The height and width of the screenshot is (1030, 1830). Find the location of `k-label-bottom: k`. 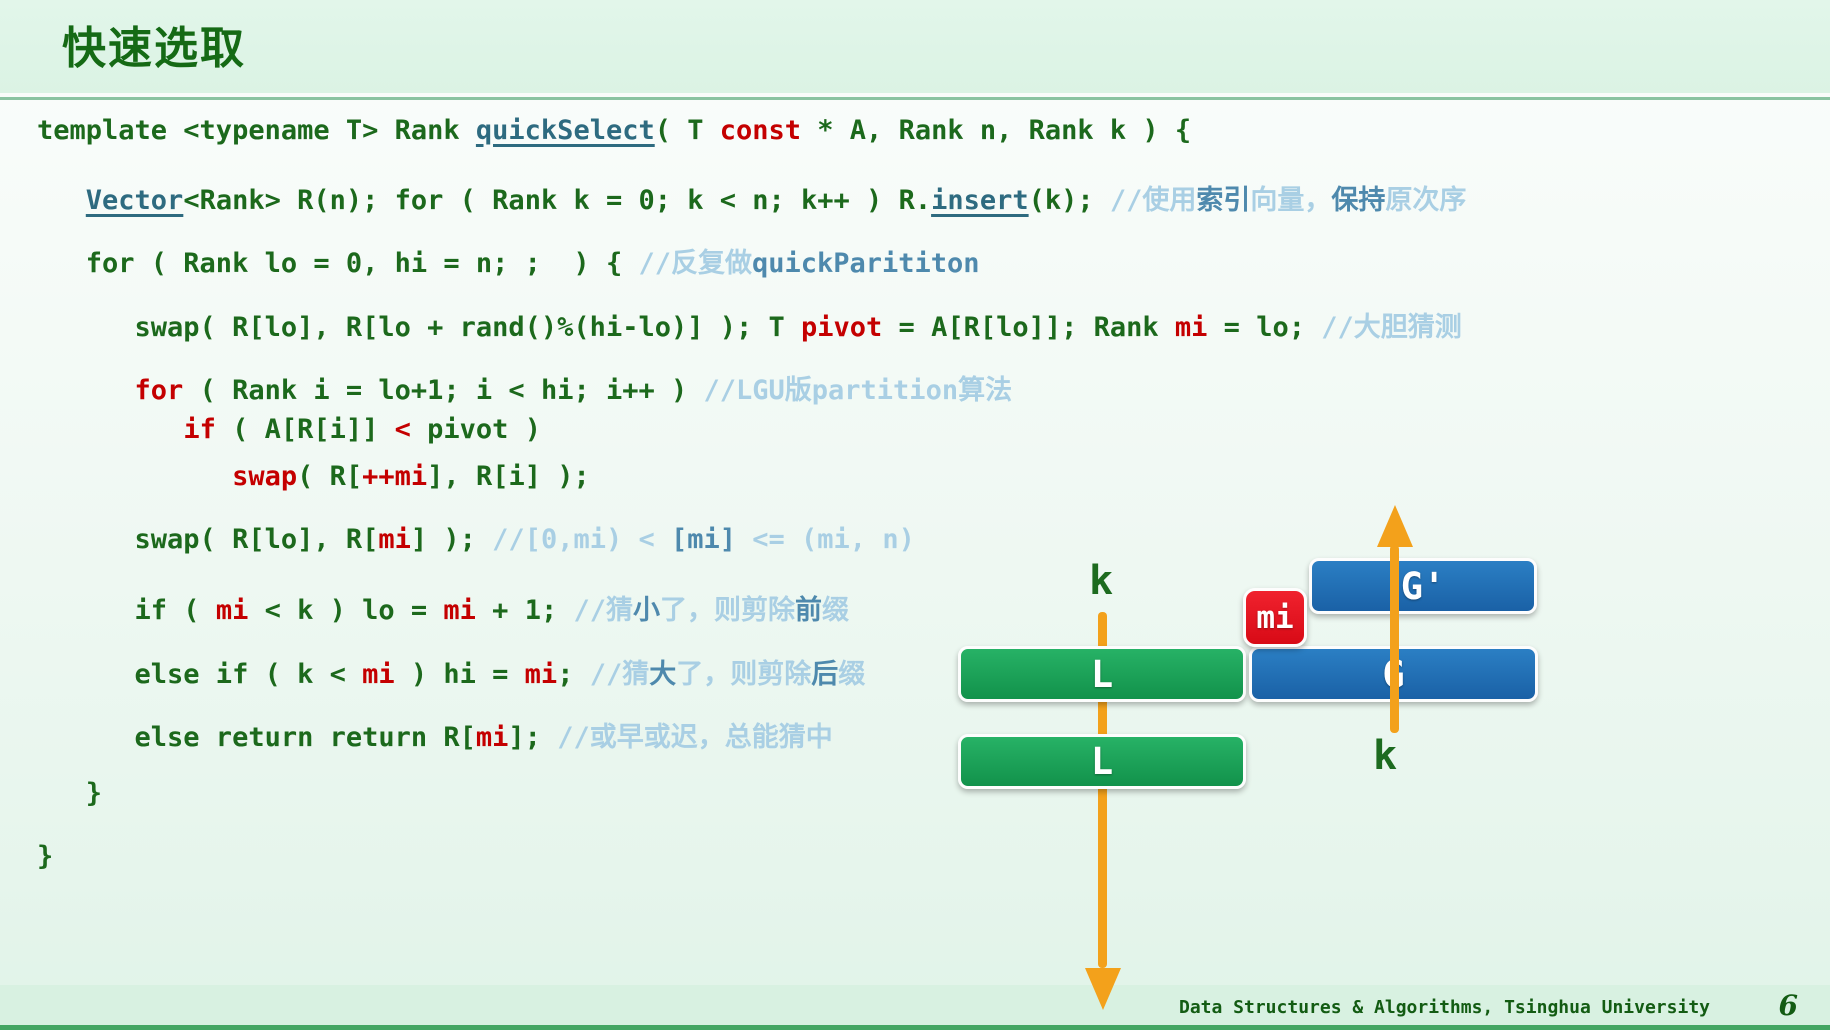

k-label-bottom: k is located at coordinates (1385, 756).